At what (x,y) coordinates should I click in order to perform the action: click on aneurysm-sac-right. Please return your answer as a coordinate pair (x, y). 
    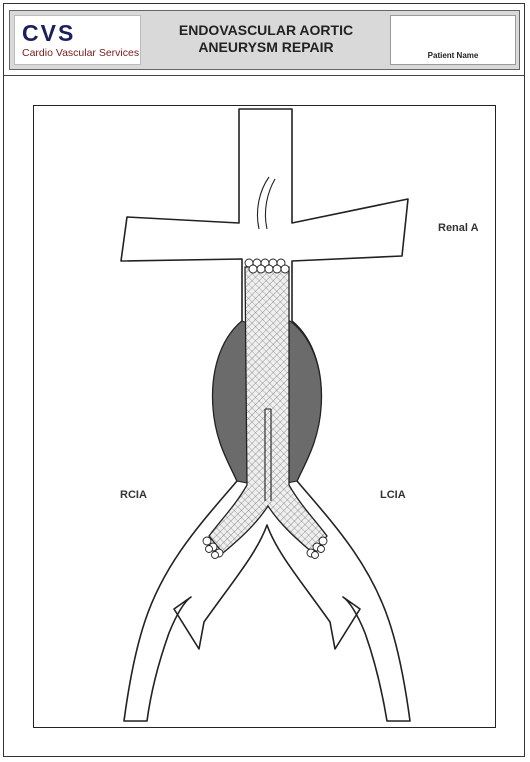
    Looking at the image, I should click on (304, 402).